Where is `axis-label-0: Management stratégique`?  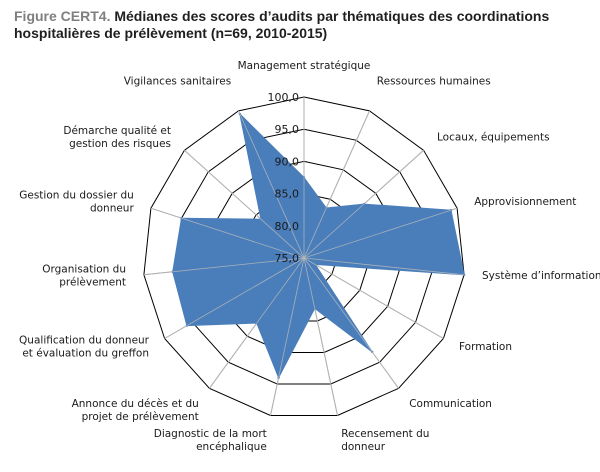
axis-label-0: Management stratégique is located at coordinates (304, 66).